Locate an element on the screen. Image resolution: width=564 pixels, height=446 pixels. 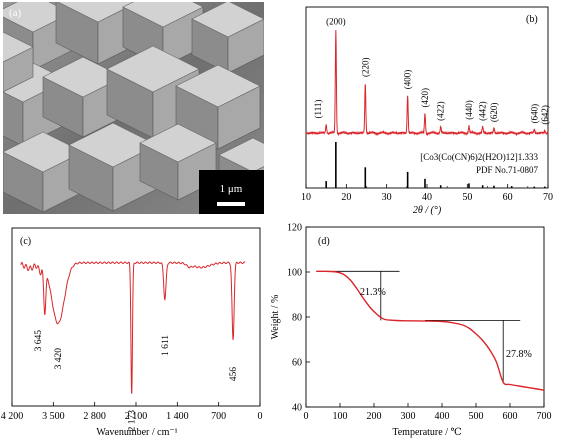
ir-peak-annotation: 3 645 is located at coordinates (39, 341).